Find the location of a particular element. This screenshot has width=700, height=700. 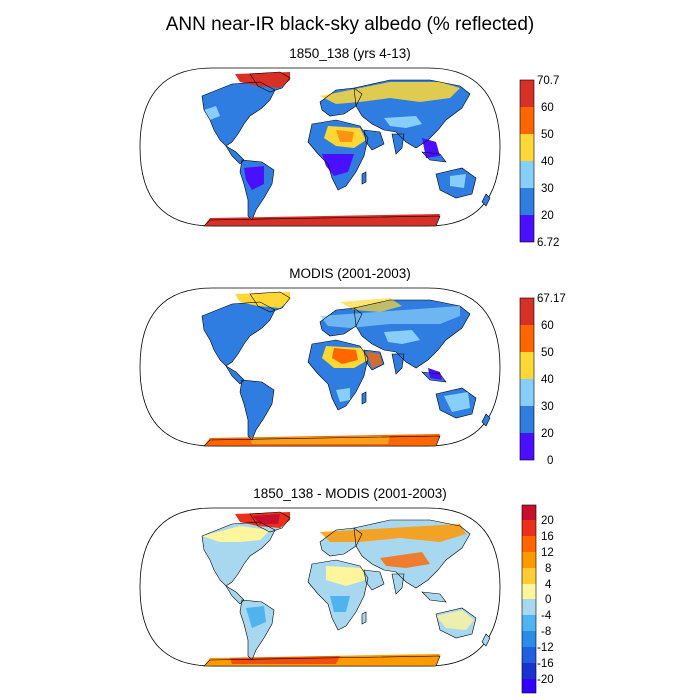

colorbar-label: -16 is located at coordinates (545, 664).